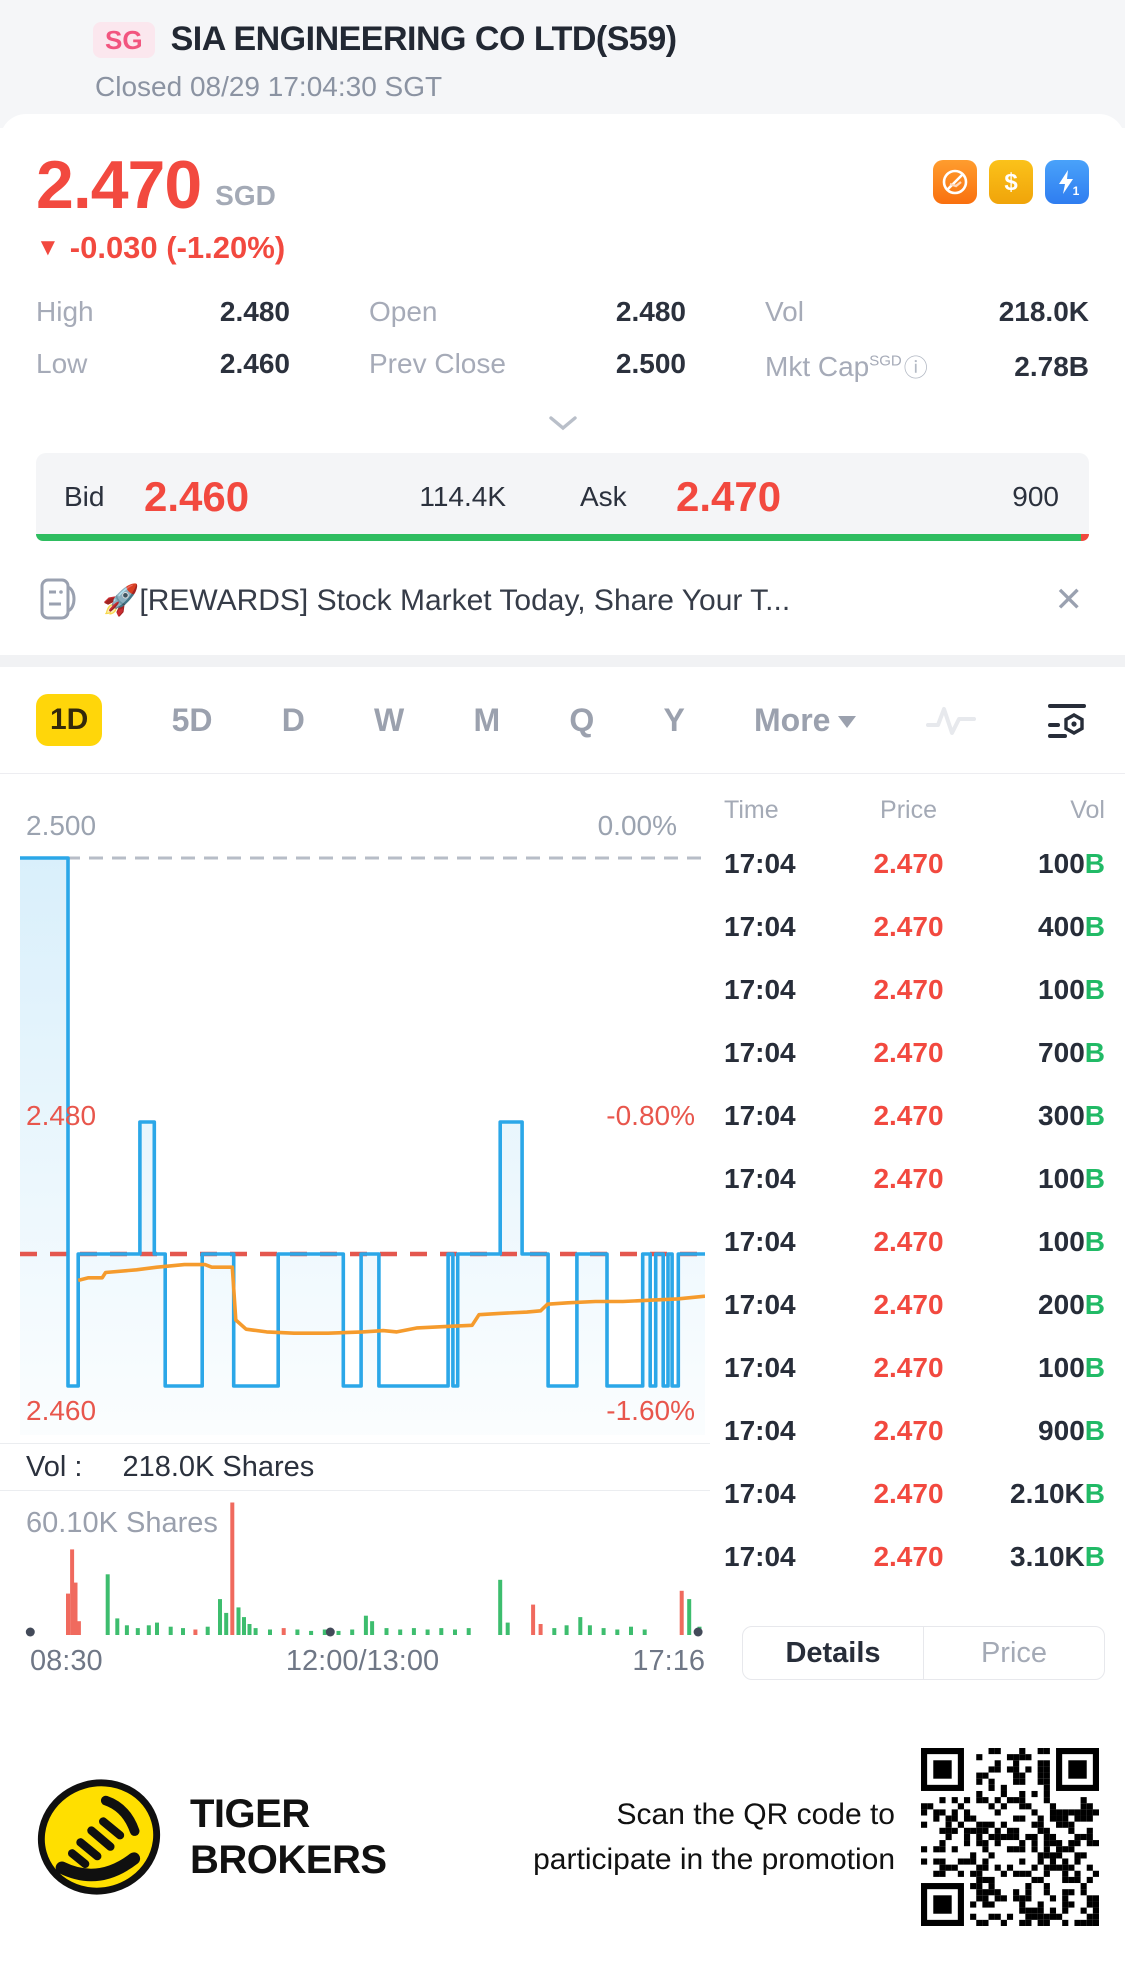 Image resolution: width=1125 pixels, height=1971 pixels. I want to click on axis-label-lunch: 12:00/13:00, so click(362, 1661).